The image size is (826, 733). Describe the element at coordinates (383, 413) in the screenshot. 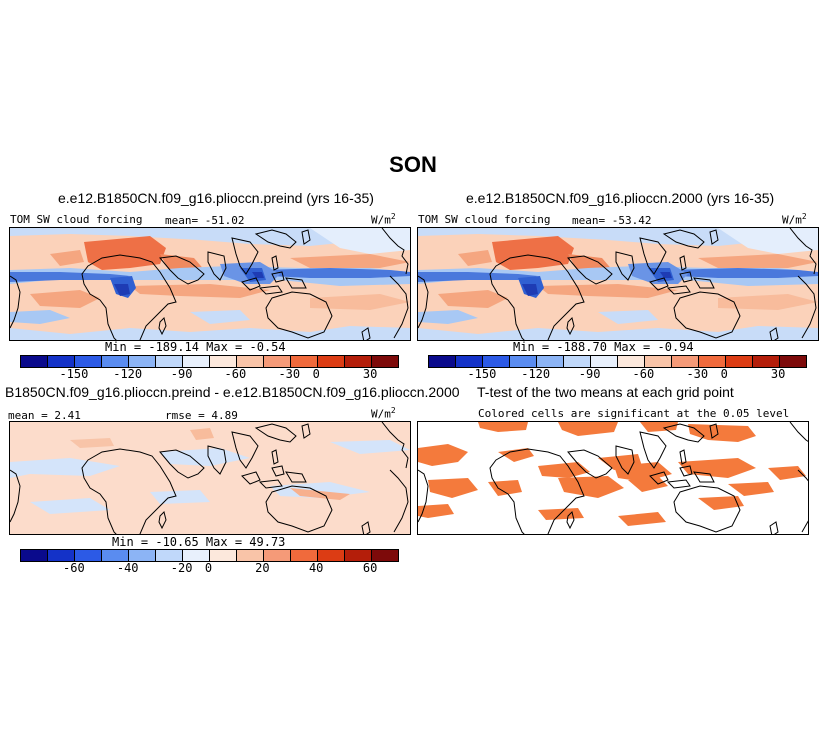

I see `panel-bottom-left-units: W/m2` at that location.